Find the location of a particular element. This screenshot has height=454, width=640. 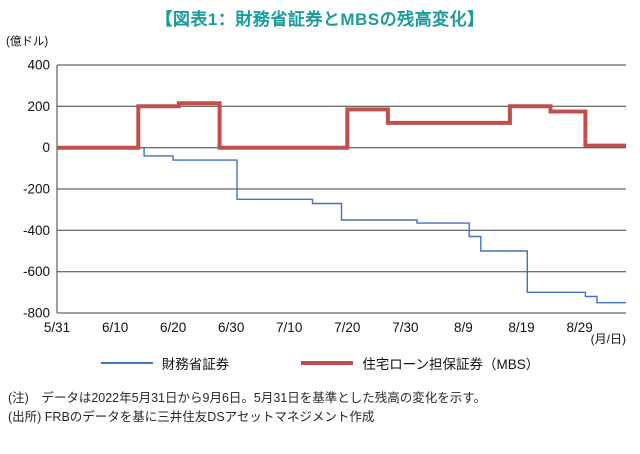

x-tick-label: 7/20 is located at coordinates (347, 327).